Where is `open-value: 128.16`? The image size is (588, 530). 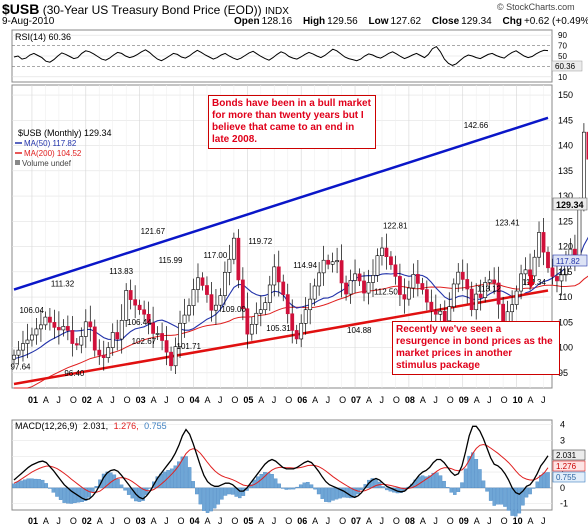
open-value: 128.16 is located at coordinates (277, 21).